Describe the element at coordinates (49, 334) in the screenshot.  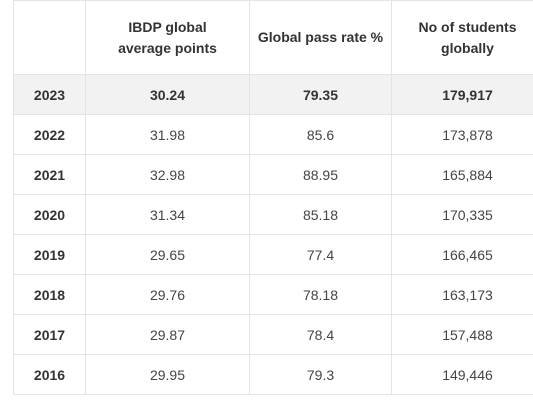
I see `cell-year: 2017` at that location.